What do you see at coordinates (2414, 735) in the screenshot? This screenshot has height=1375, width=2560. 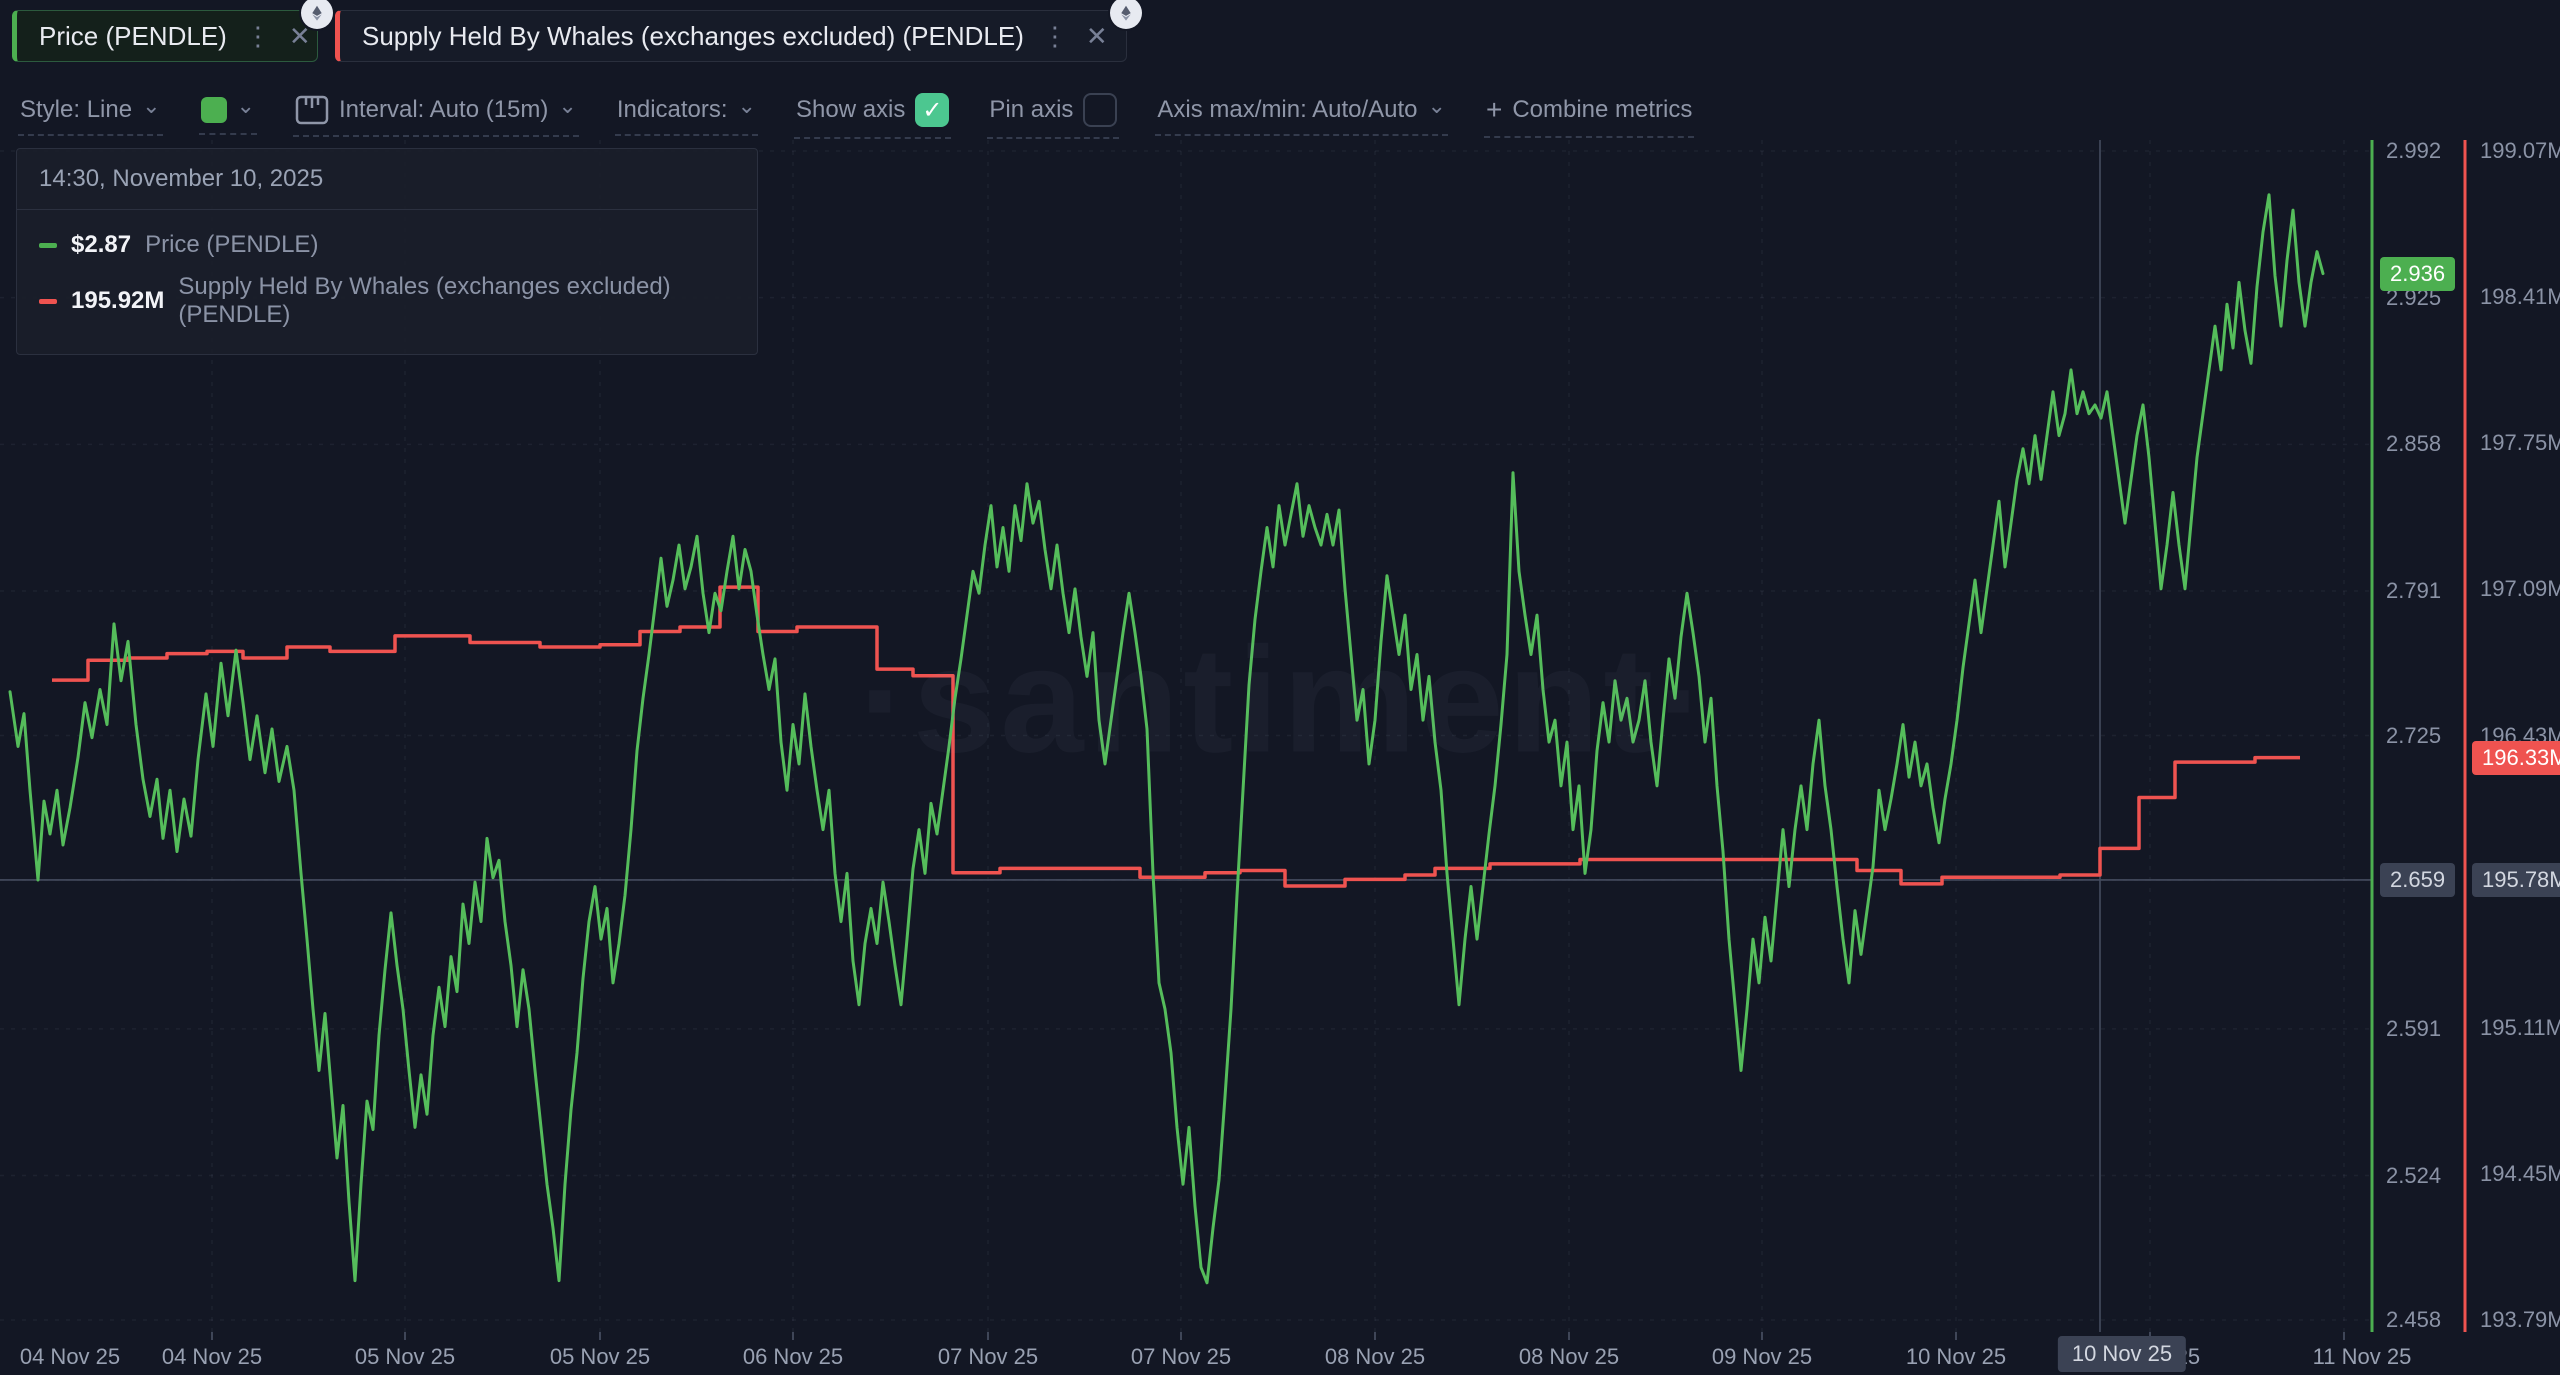 I see `price-tick-label: 2.725` at bounding box center [2414, 735].